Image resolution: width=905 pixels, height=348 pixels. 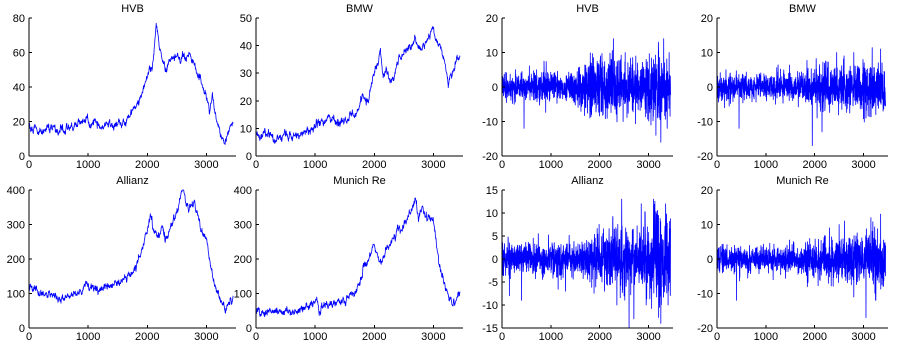 I want to click on chart-panel: 0 1000 2000 3000 0 10 20 30 40 50 BMW, so click(x=351, y=87).